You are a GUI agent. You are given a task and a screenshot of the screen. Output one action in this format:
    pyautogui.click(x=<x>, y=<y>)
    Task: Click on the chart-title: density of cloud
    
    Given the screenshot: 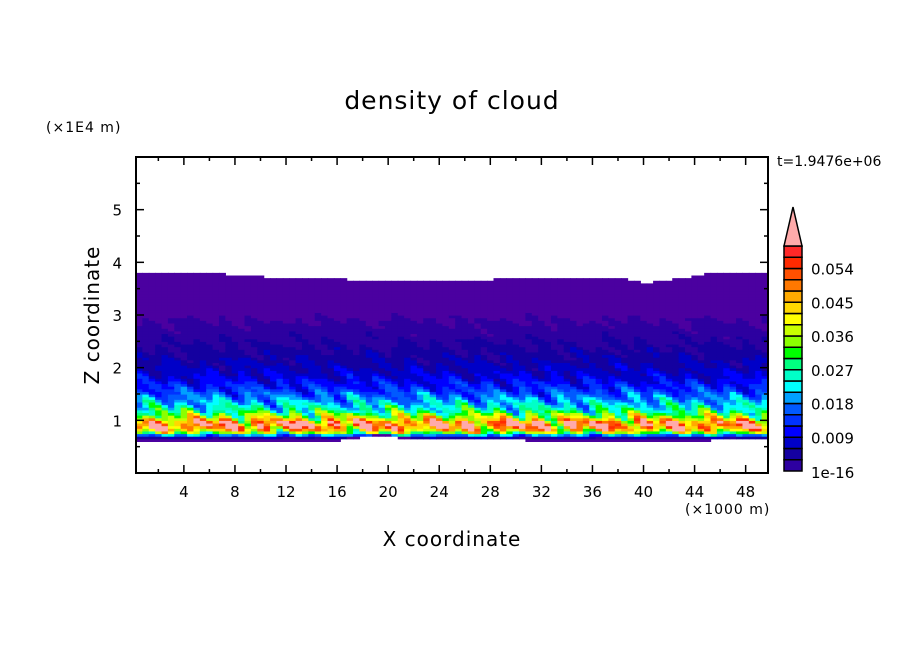 What is the action you would take?
    pyautogui.click(x=452, y=100)
    